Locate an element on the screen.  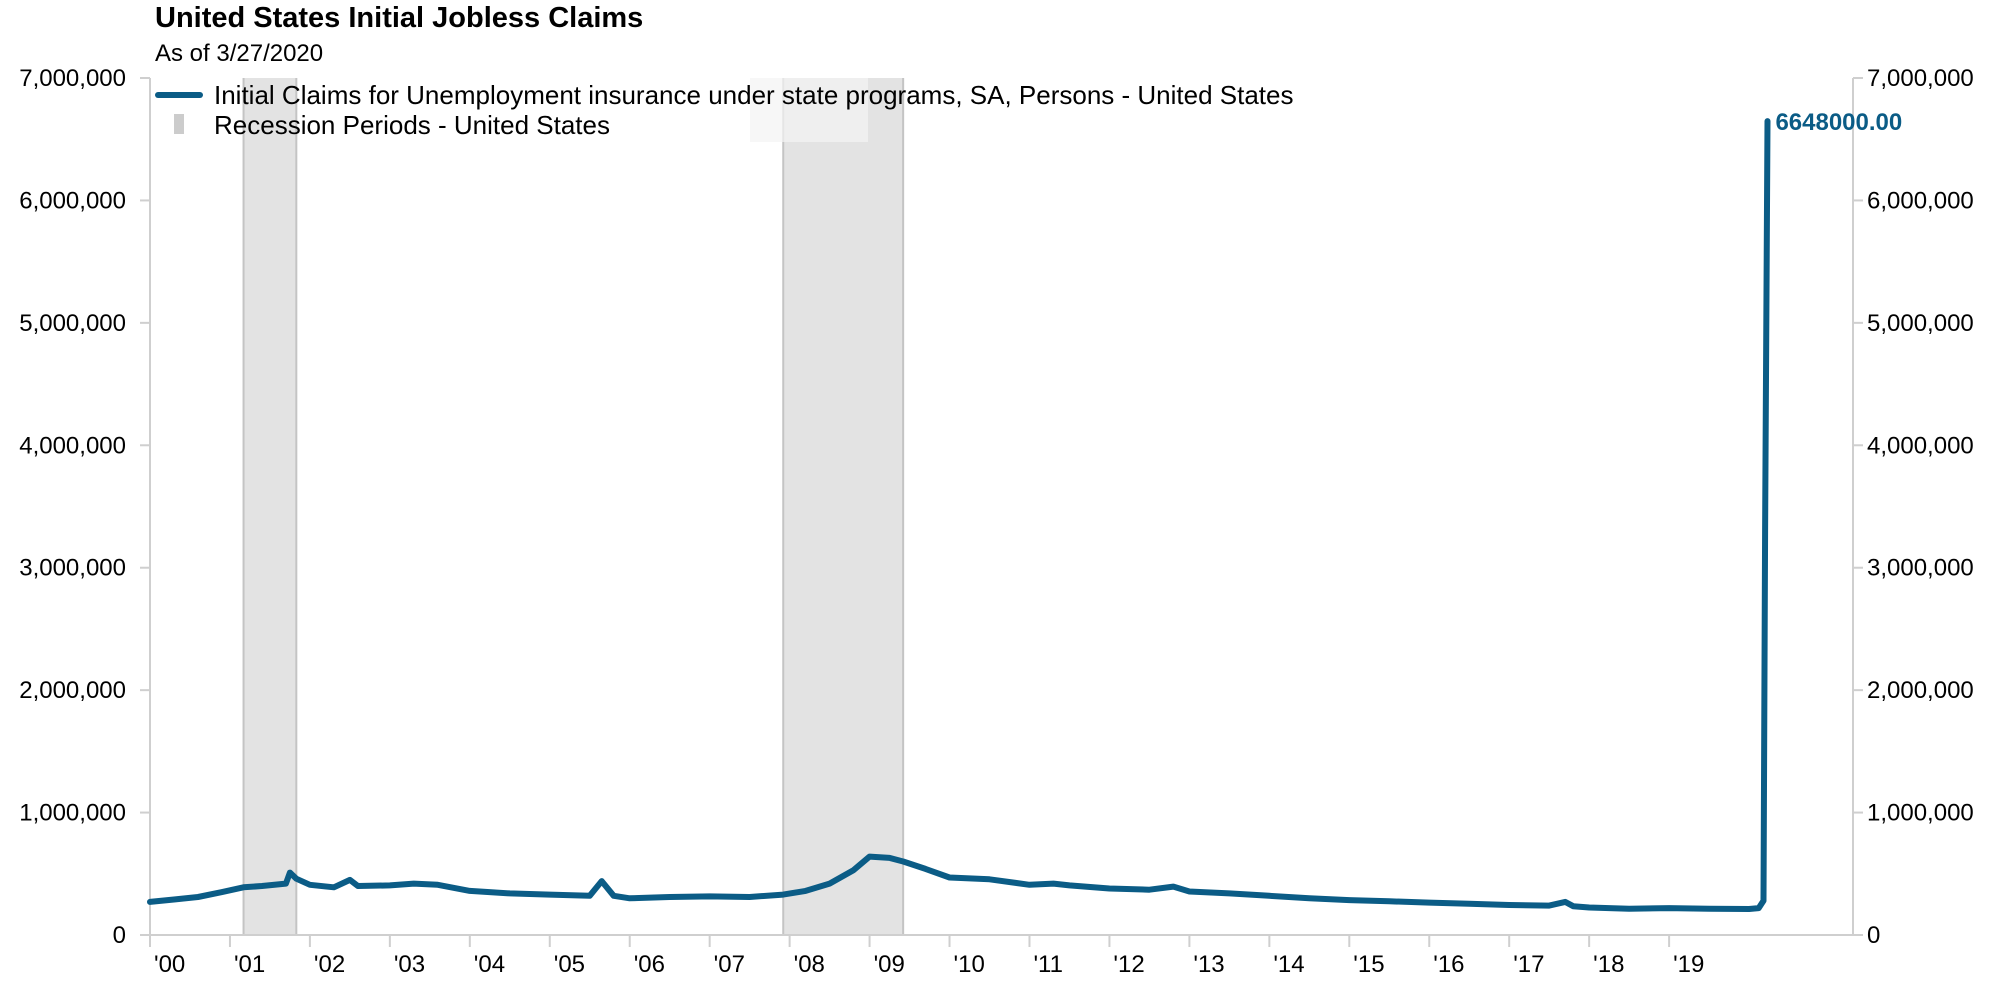
y-left-tick-label: 6,000,000 is located at coordinates (72, 200).